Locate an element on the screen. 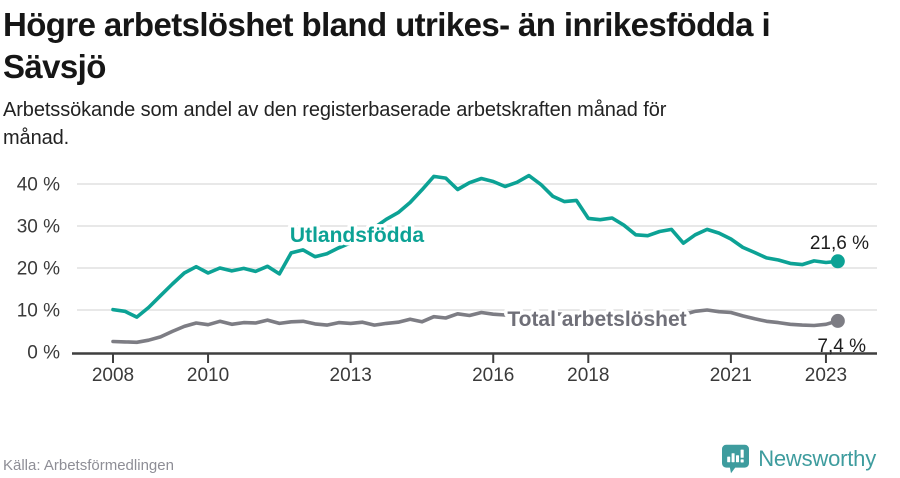  source-note: Källa: Arbetsförmedlingen is located at coordinates (88, 465).